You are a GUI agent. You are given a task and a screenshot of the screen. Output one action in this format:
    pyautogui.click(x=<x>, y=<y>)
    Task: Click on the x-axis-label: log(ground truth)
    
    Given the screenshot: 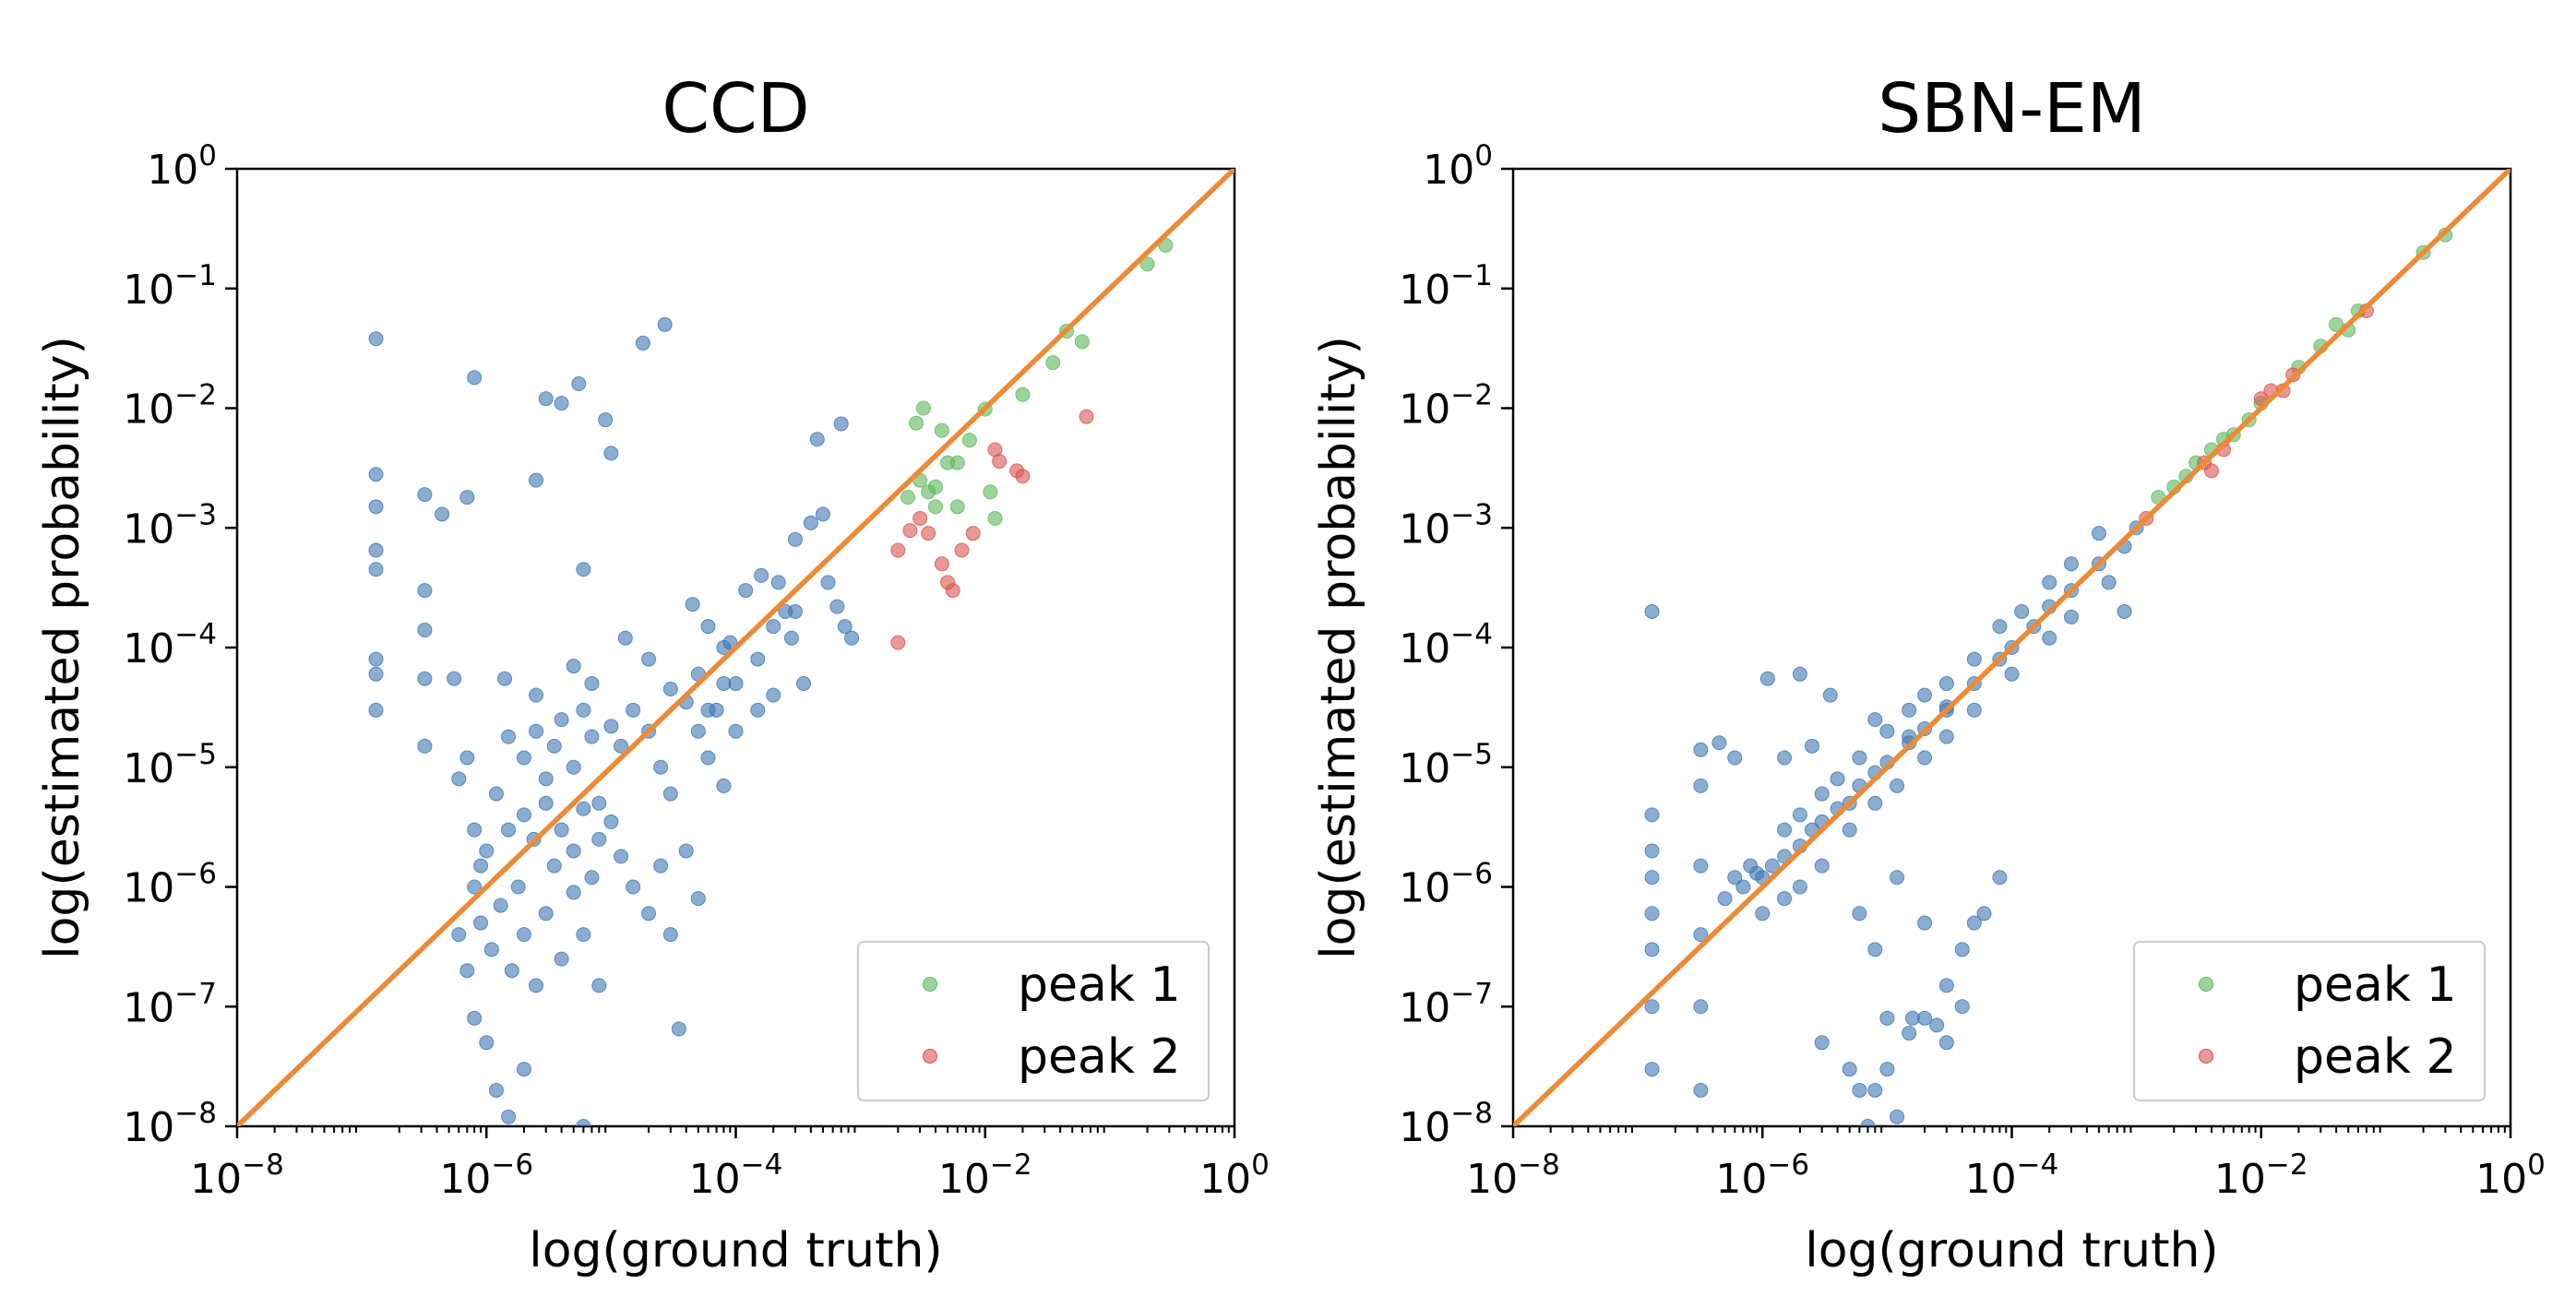 What is the action you would take?
    pyautogui.click(x=2011, y=1250)
    